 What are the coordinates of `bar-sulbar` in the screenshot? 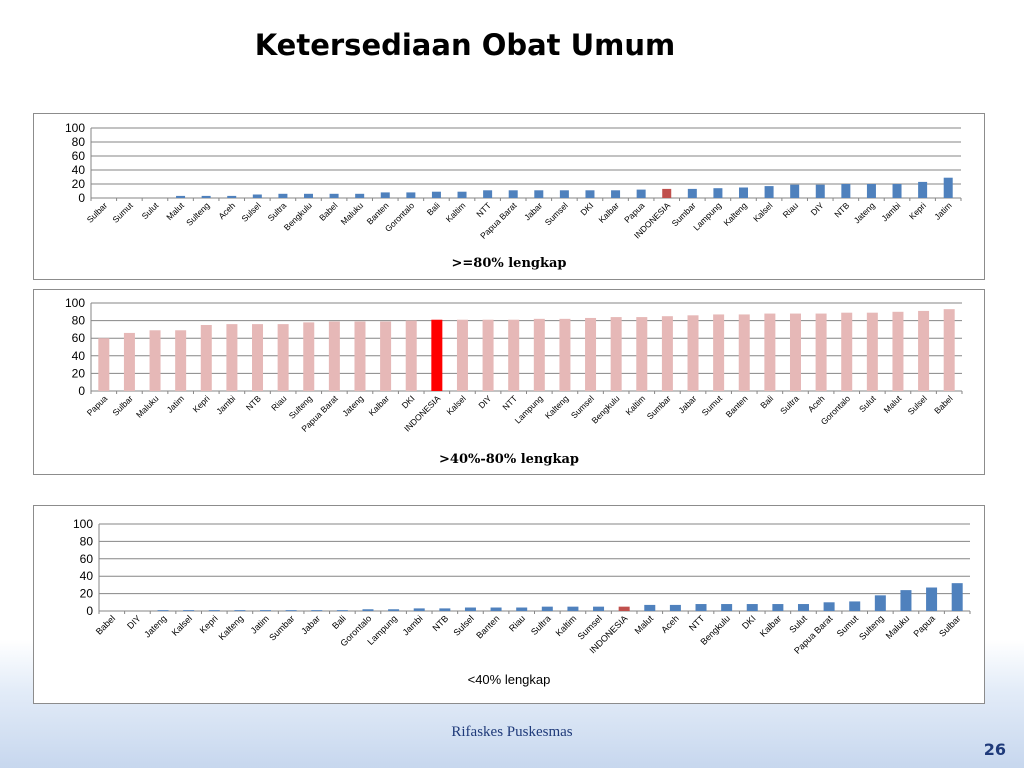 It's located at (129, 361).